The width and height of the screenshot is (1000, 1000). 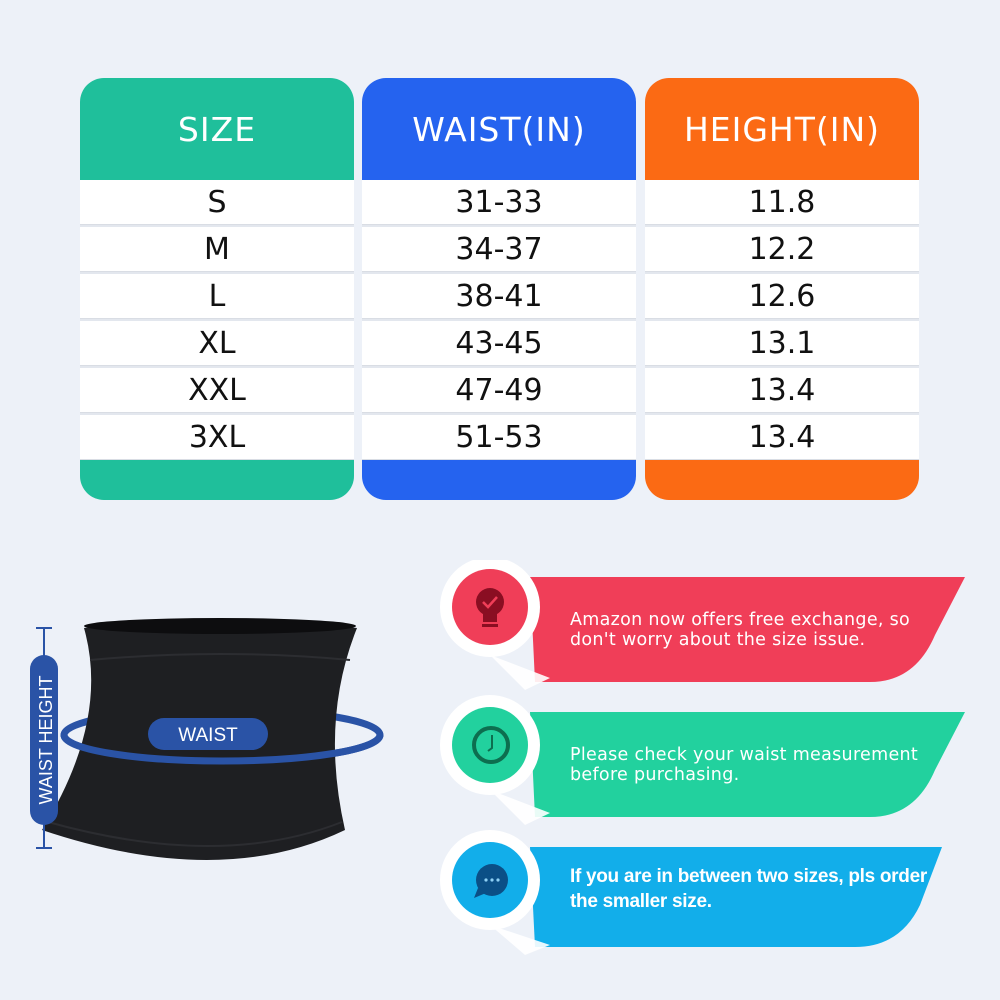 I want to click on height-cell: 12.6, so click(x=782, y=296).